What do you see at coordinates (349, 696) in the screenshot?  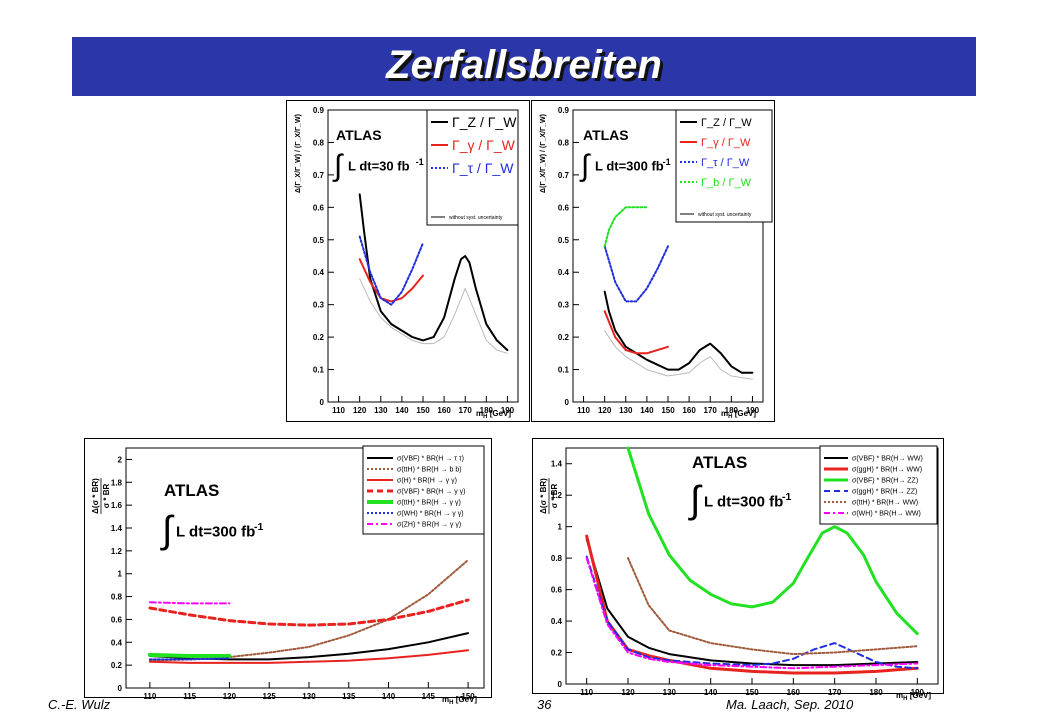 I see `x-tick-label: 135` at bounding box center [349, 696].